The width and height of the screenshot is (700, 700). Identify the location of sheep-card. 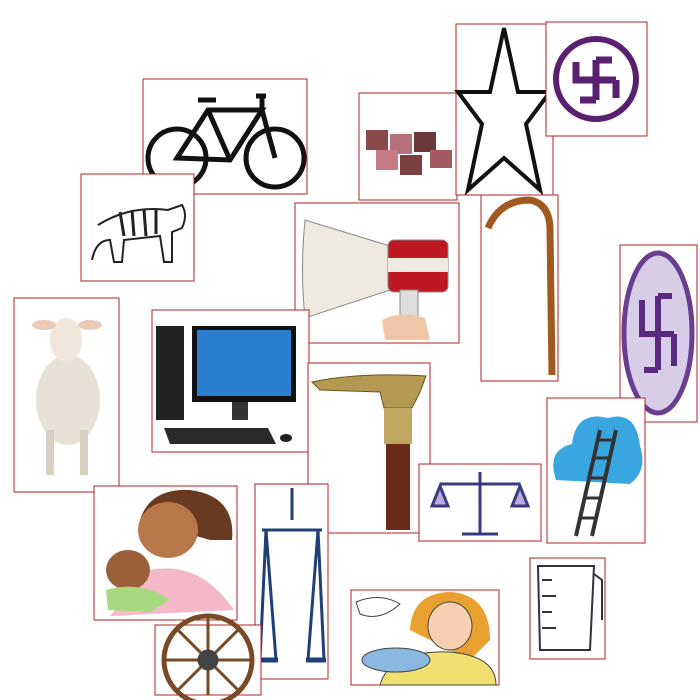
(66, 395).